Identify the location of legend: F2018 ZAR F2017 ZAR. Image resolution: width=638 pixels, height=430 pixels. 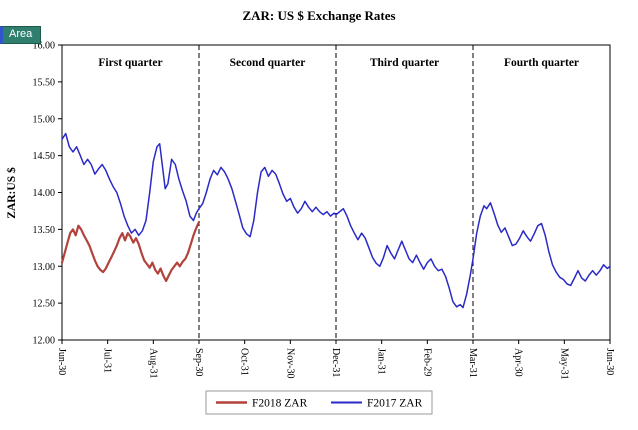
(319, 402).